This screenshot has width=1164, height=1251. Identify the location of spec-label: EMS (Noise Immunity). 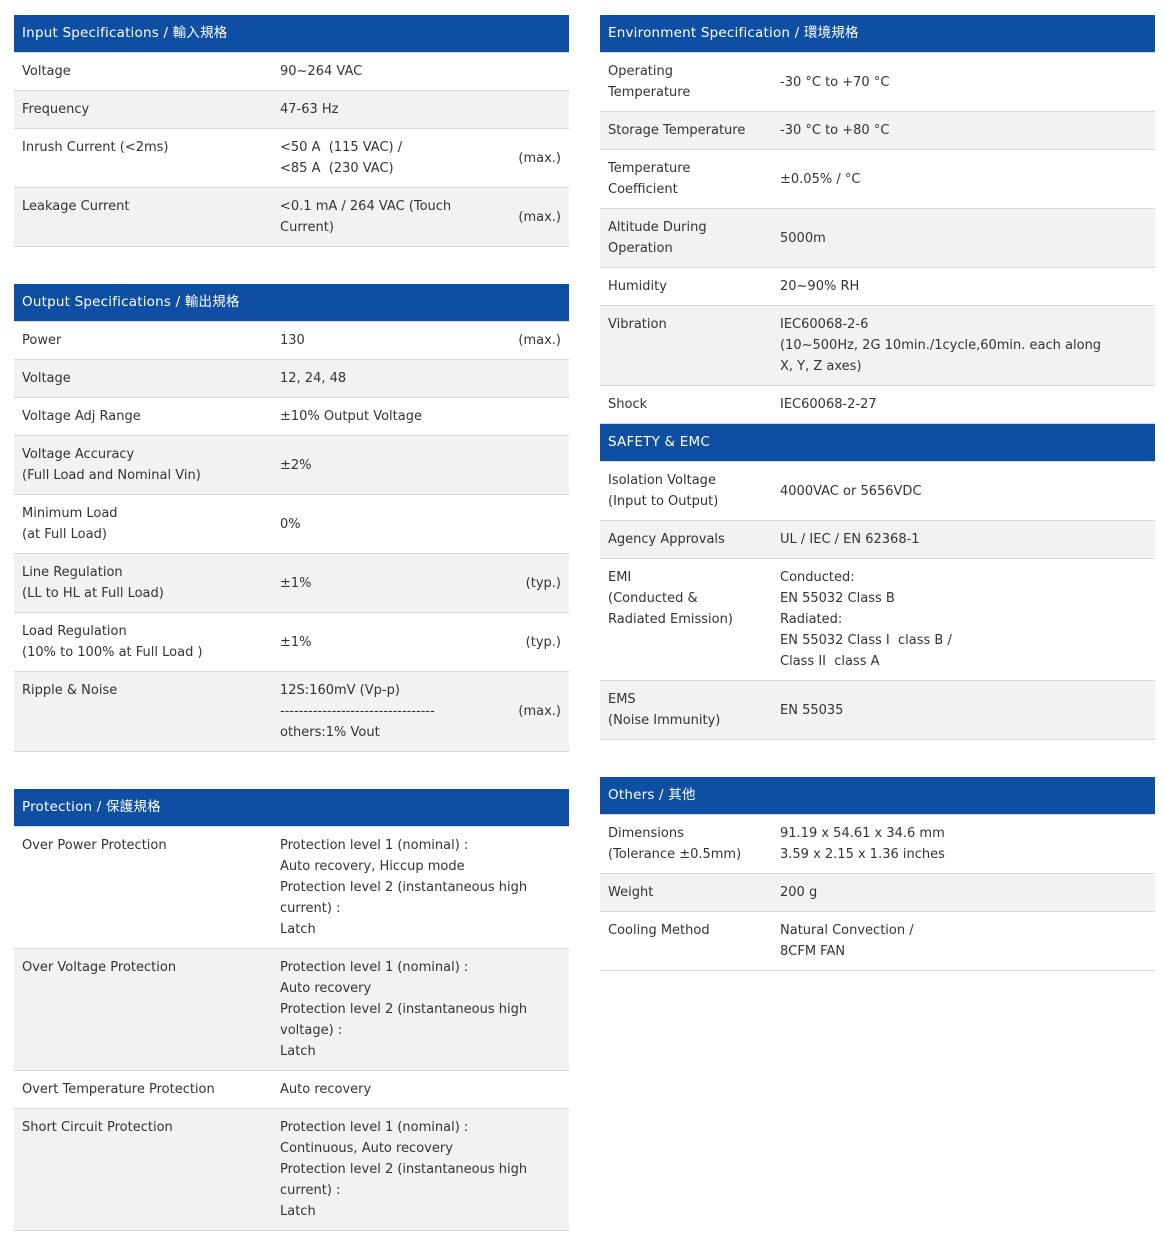
(664, 710).